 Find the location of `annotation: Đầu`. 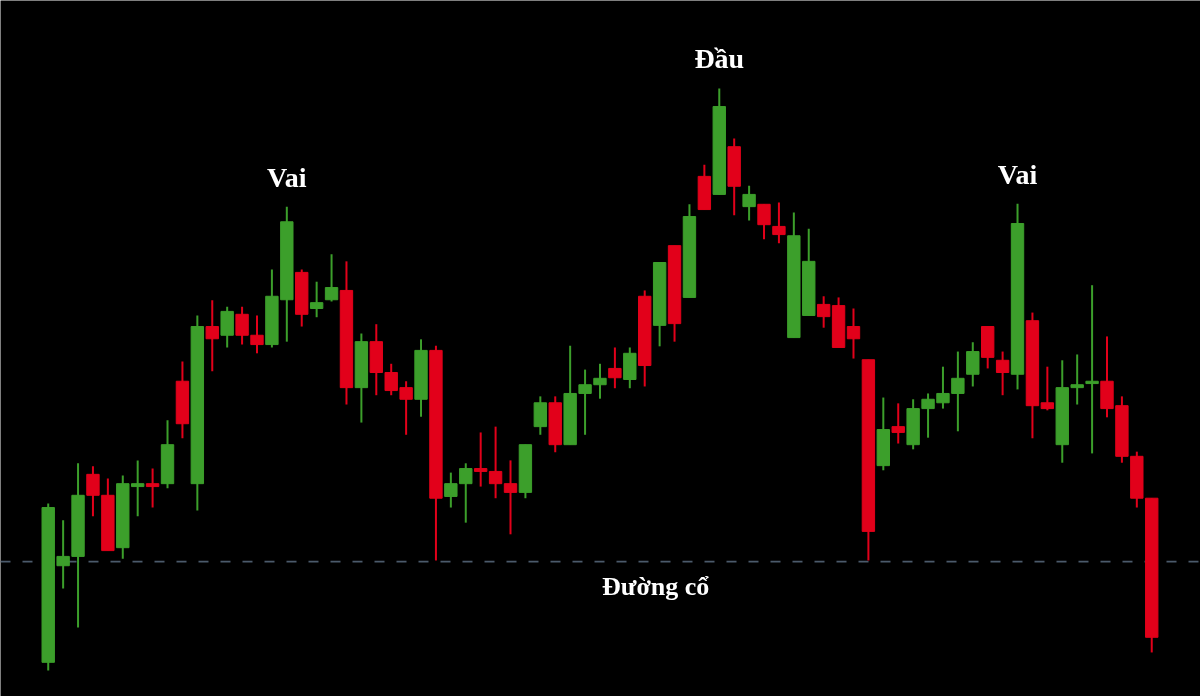

annotation: Đầu is located at coordinates (719, 59).